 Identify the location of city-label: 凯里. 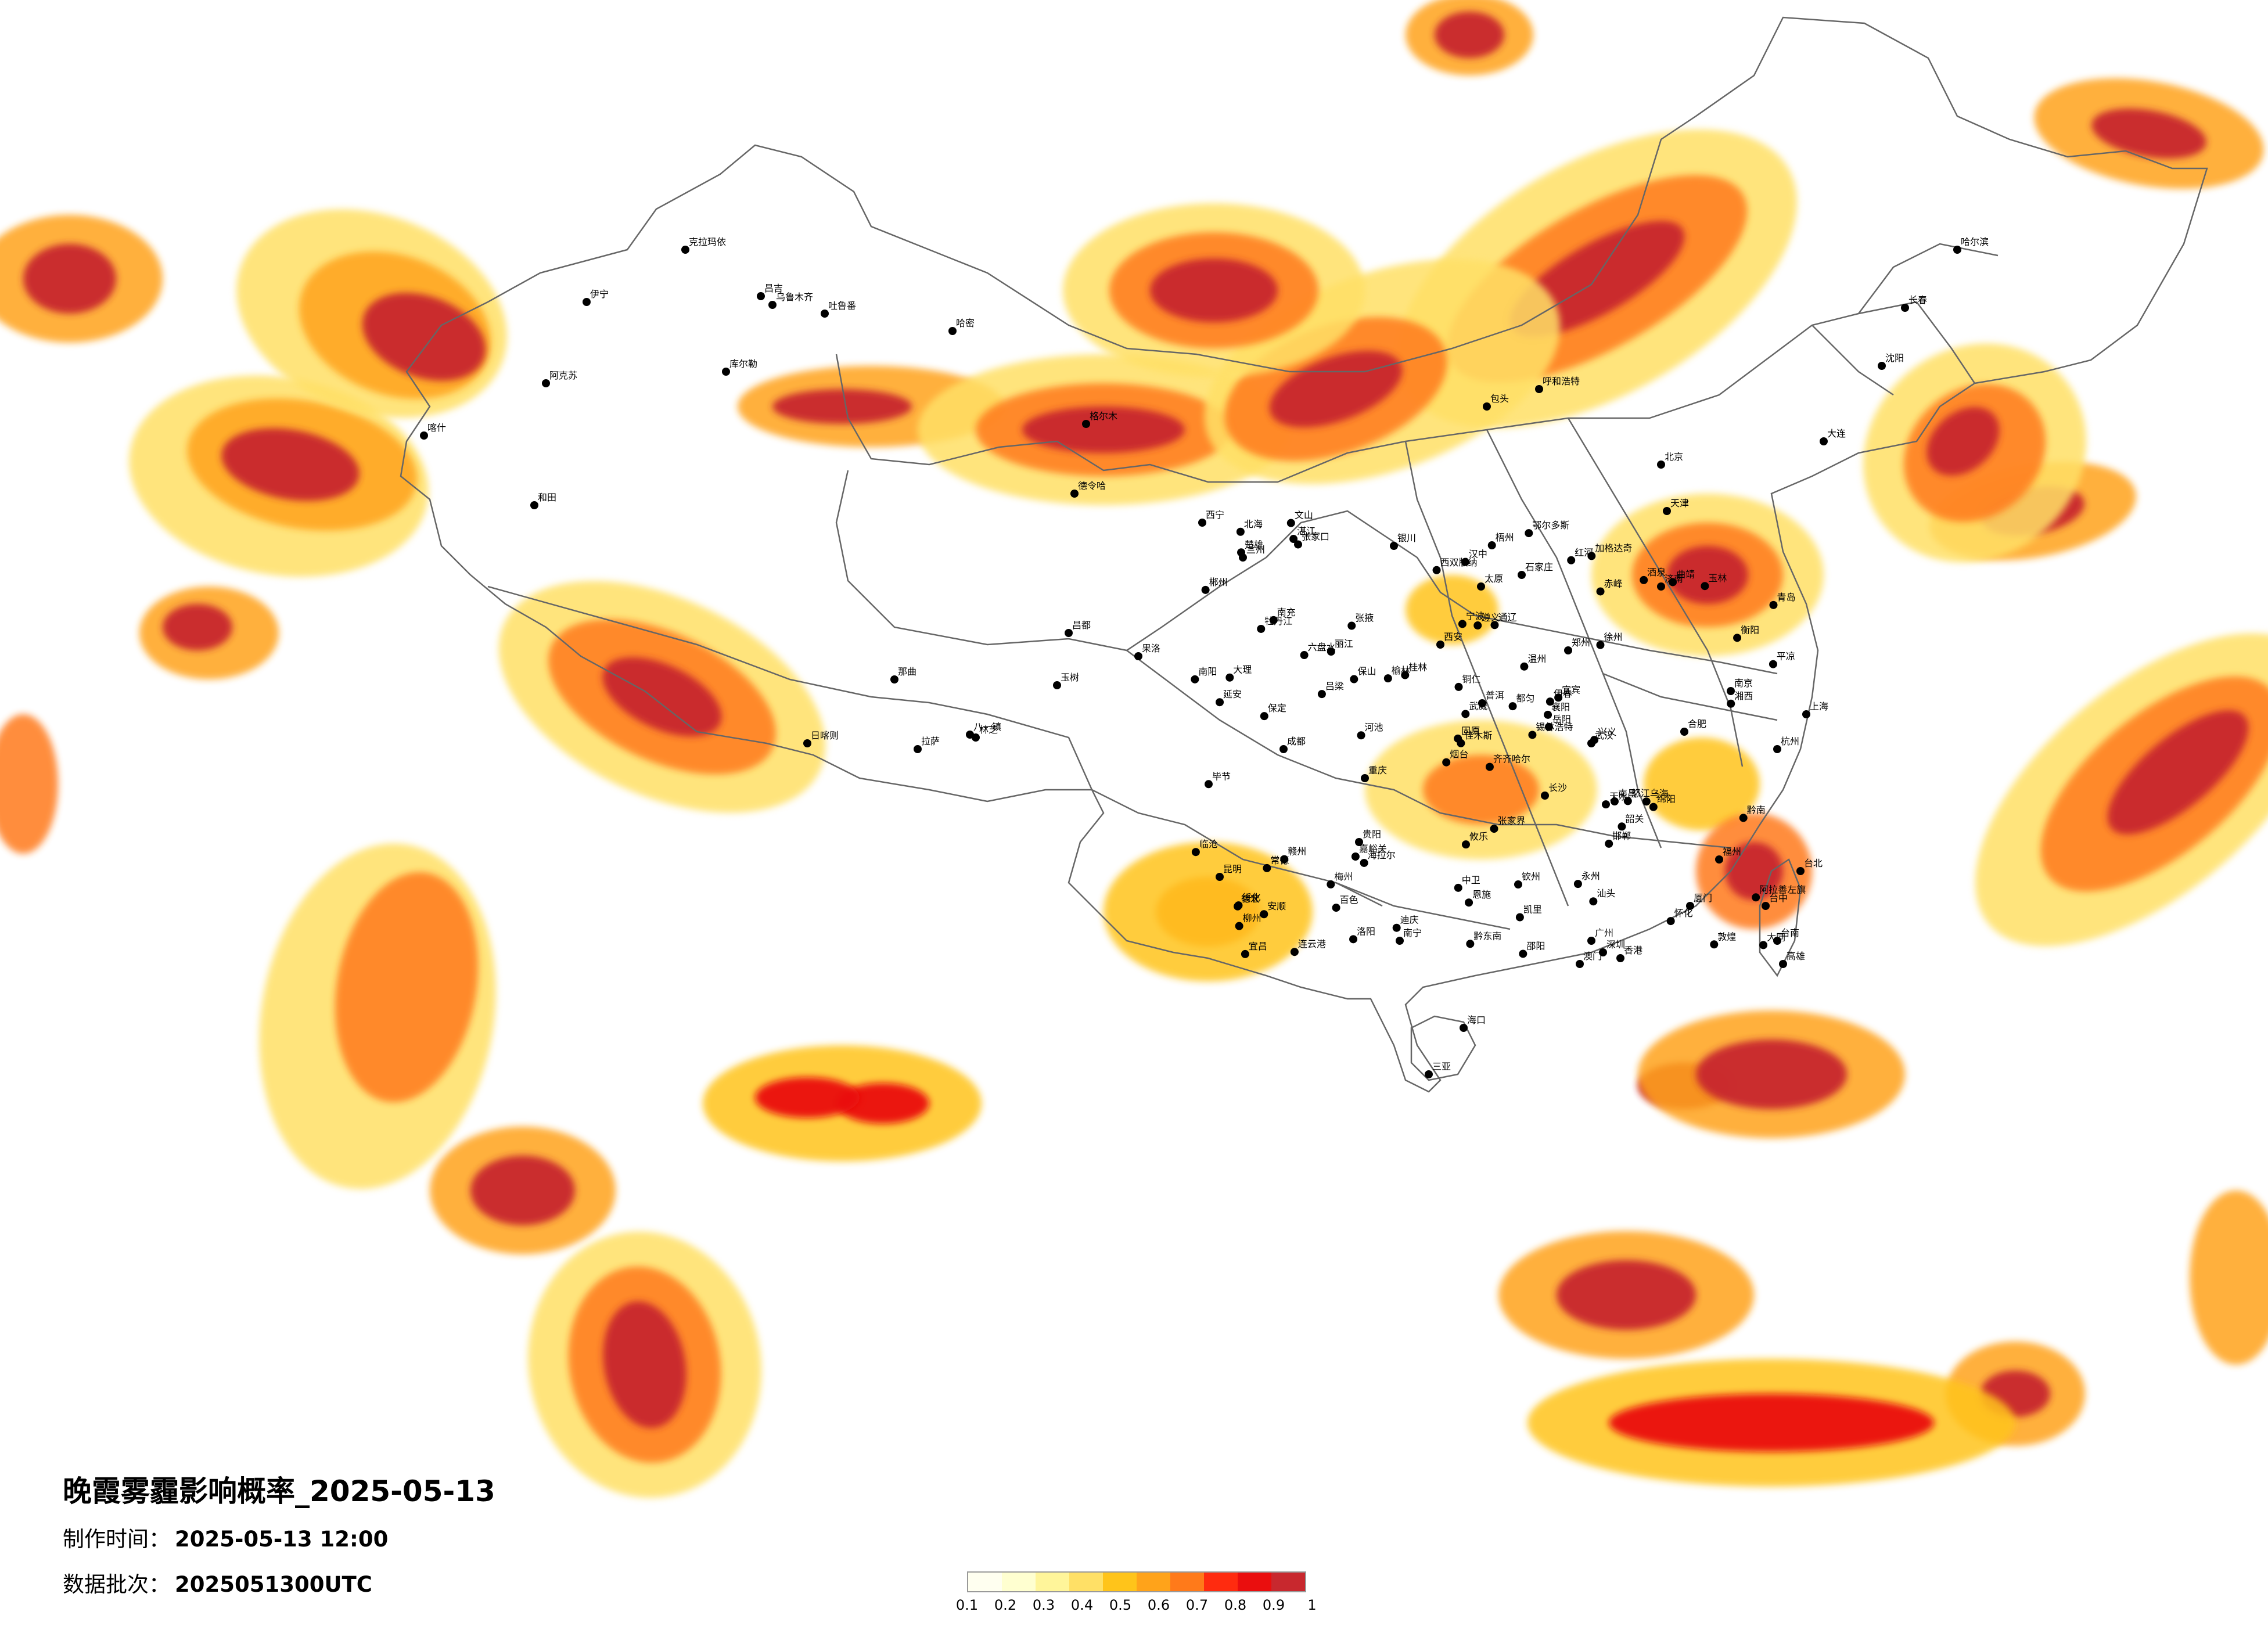
(1532, 909).